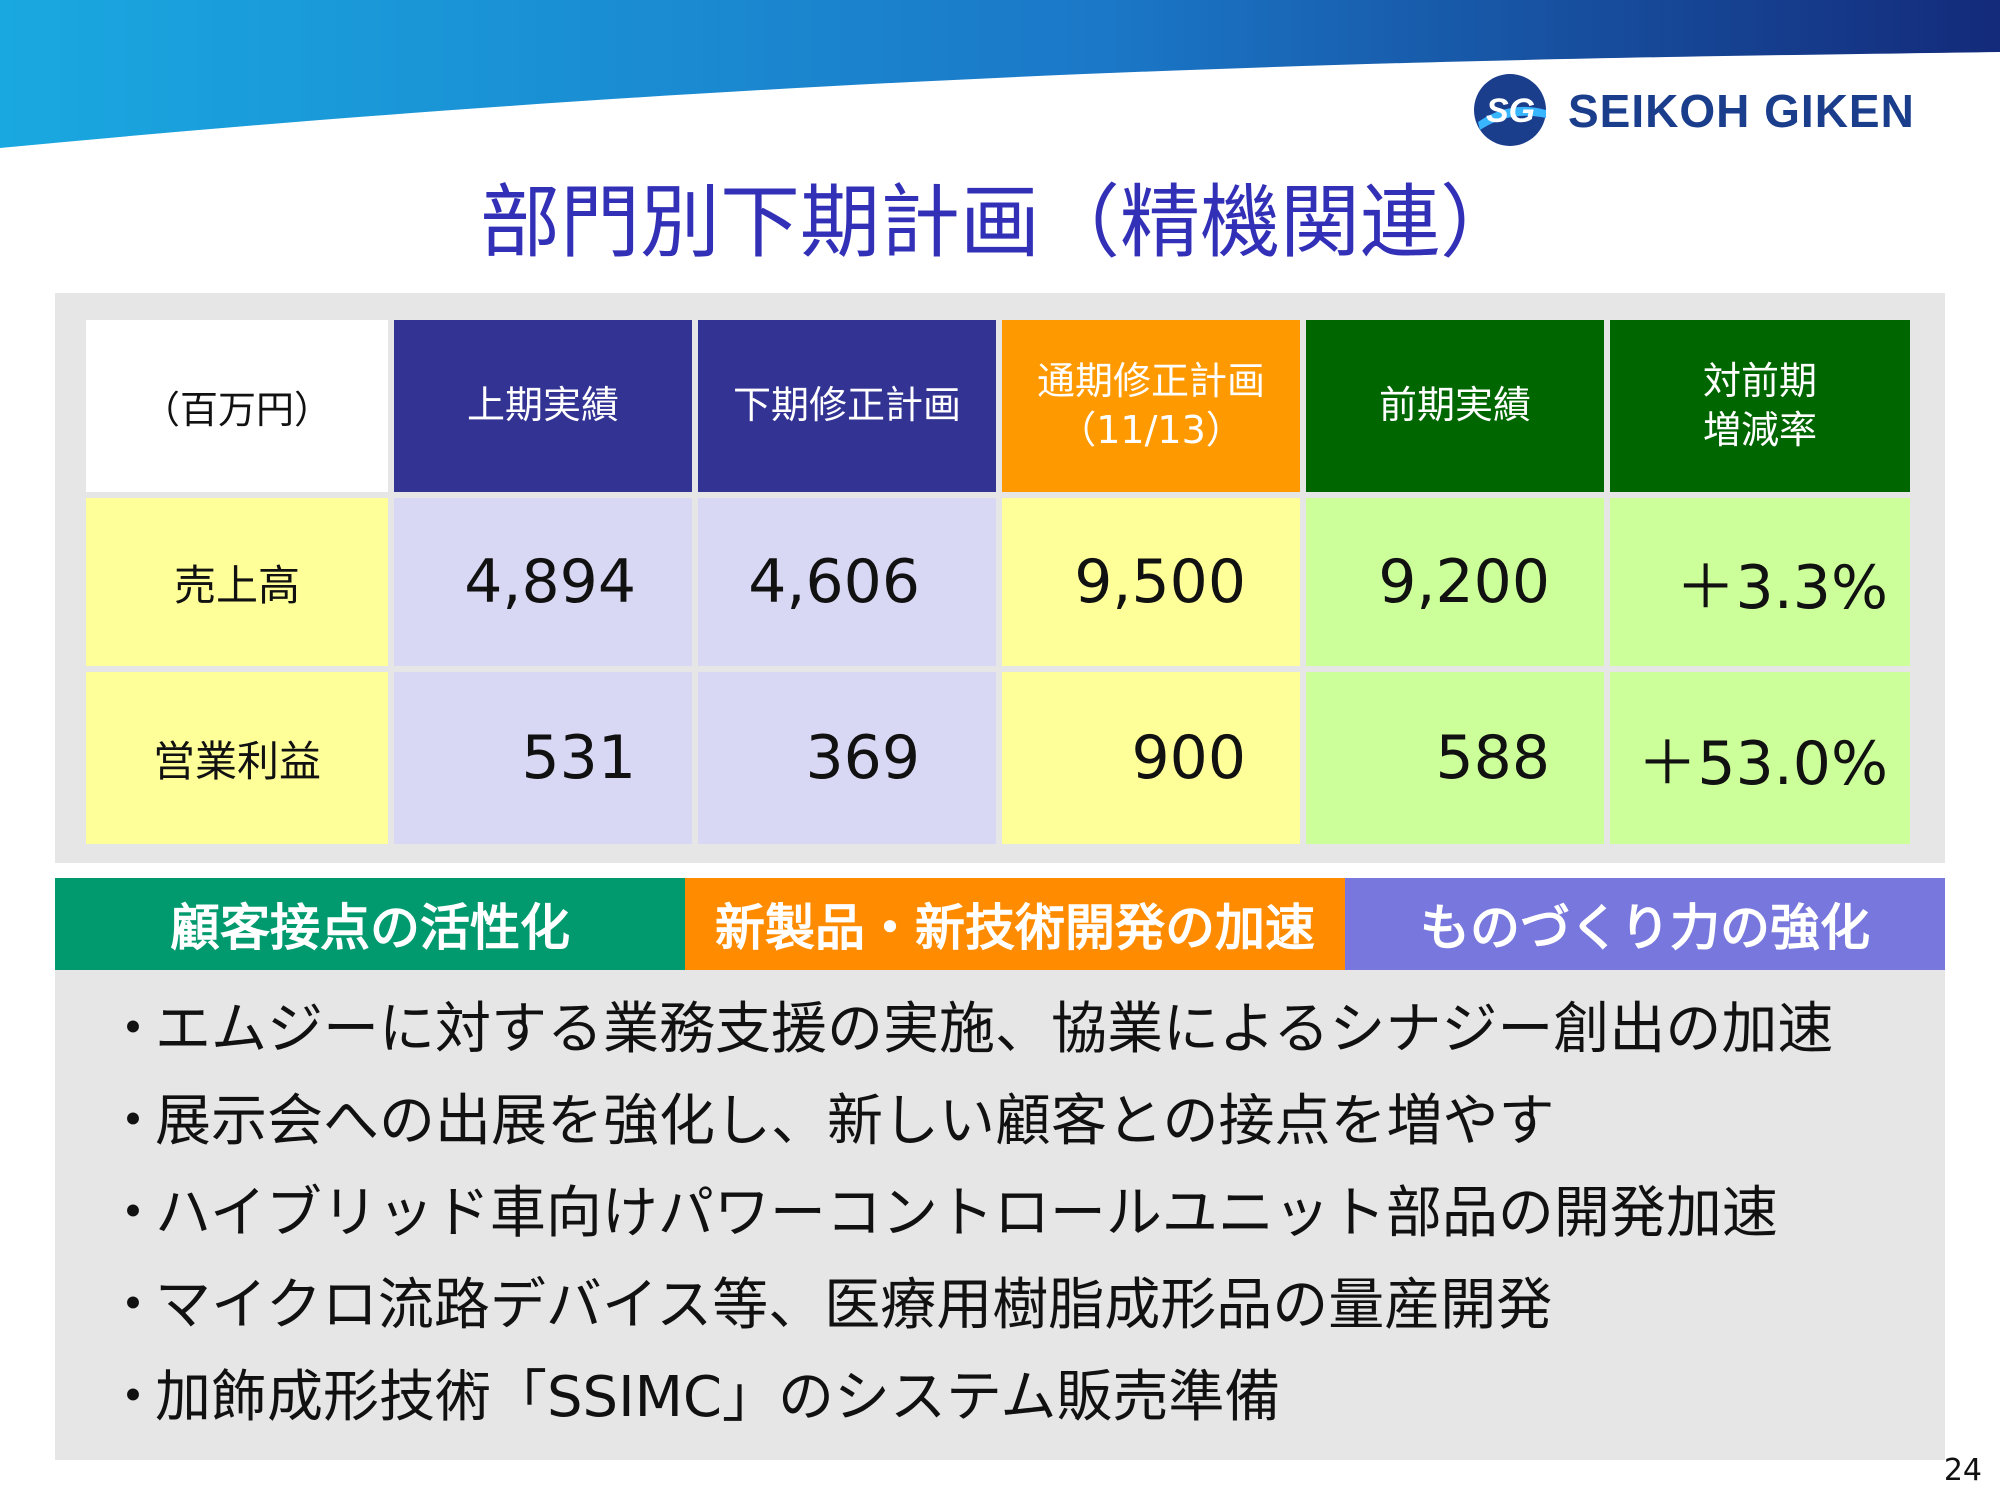 The image size is (2000, 1500). I want to click on page-title: 部門別下期計画（精機関連）, so click(1000, 222).